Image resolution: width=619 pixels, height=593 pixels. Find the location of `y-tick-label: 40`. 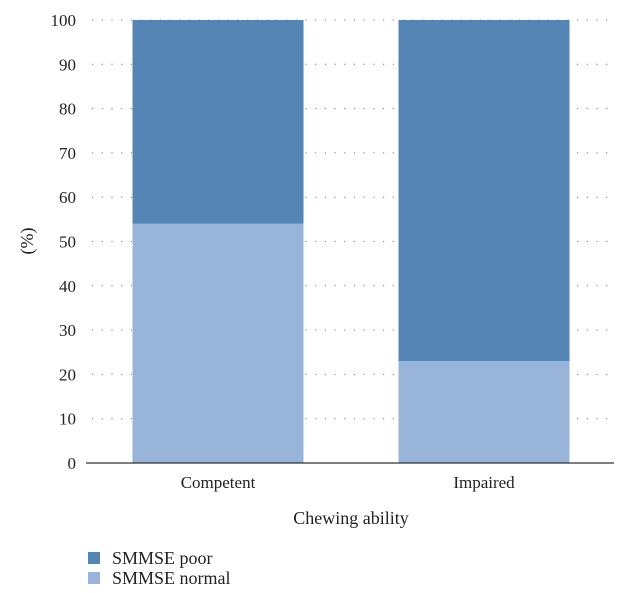

y-tick-label: 40 is located at coordinates (67, 286).